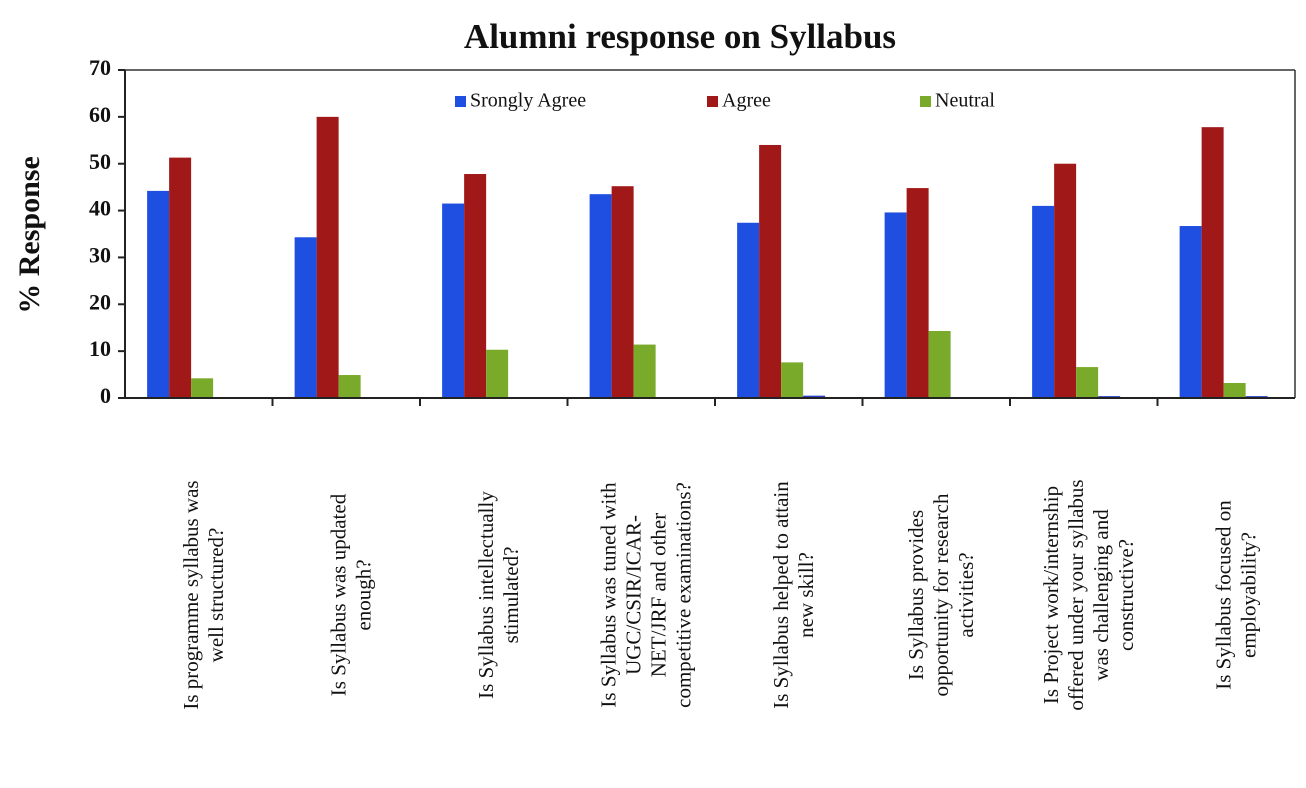 This screenshot has height=788, width=1306. I want to click on x-tick-label: offered under your syllabus, so click(1076, 594).